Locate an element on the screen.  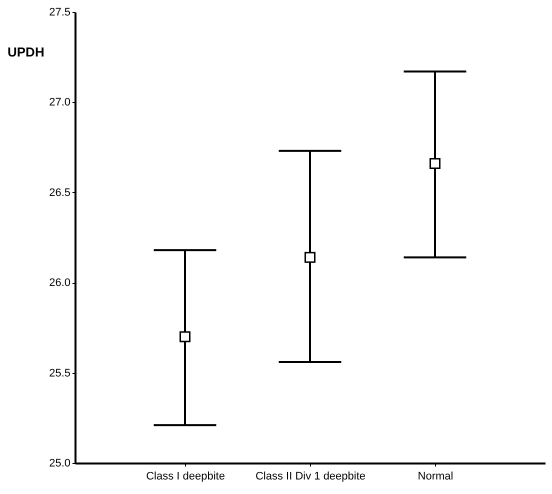
x-tick-label: Class I deepbite is located at coordinates (185, 476).